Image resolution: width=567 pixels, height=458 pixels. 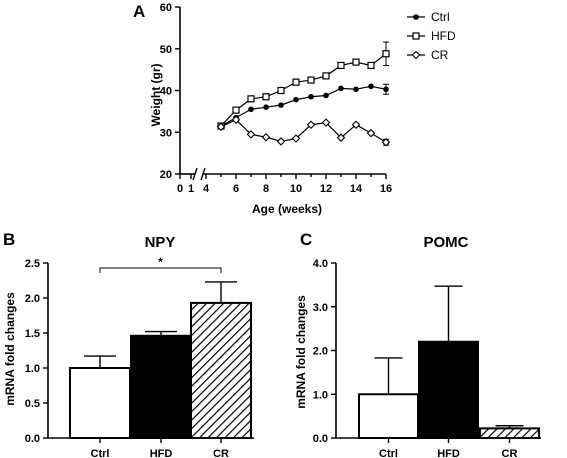 What do you see at coordinates (326, 189) in the screenshot?
I see `x-tick-label-a: 12` at bounding box center [326, 189].